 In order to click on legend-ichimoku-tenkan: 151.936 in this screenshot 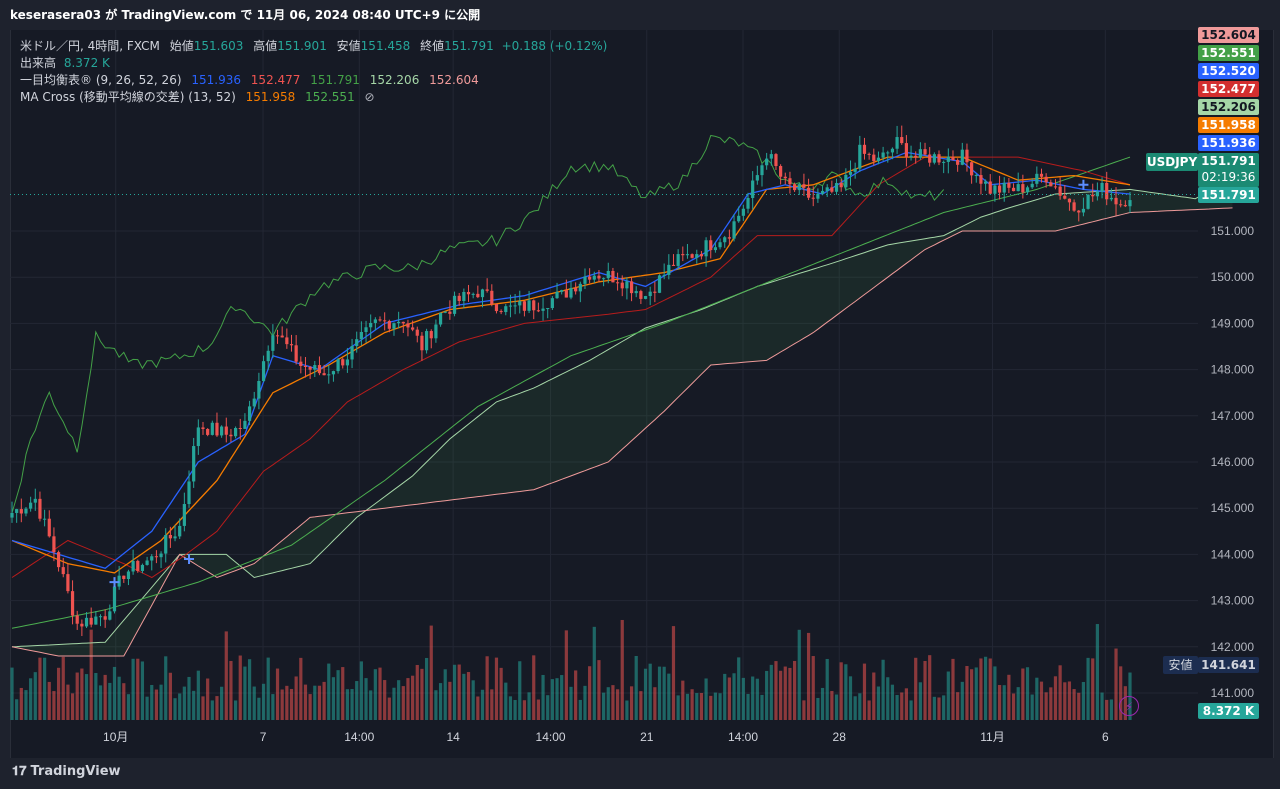, I will do `click(216, 80)`.